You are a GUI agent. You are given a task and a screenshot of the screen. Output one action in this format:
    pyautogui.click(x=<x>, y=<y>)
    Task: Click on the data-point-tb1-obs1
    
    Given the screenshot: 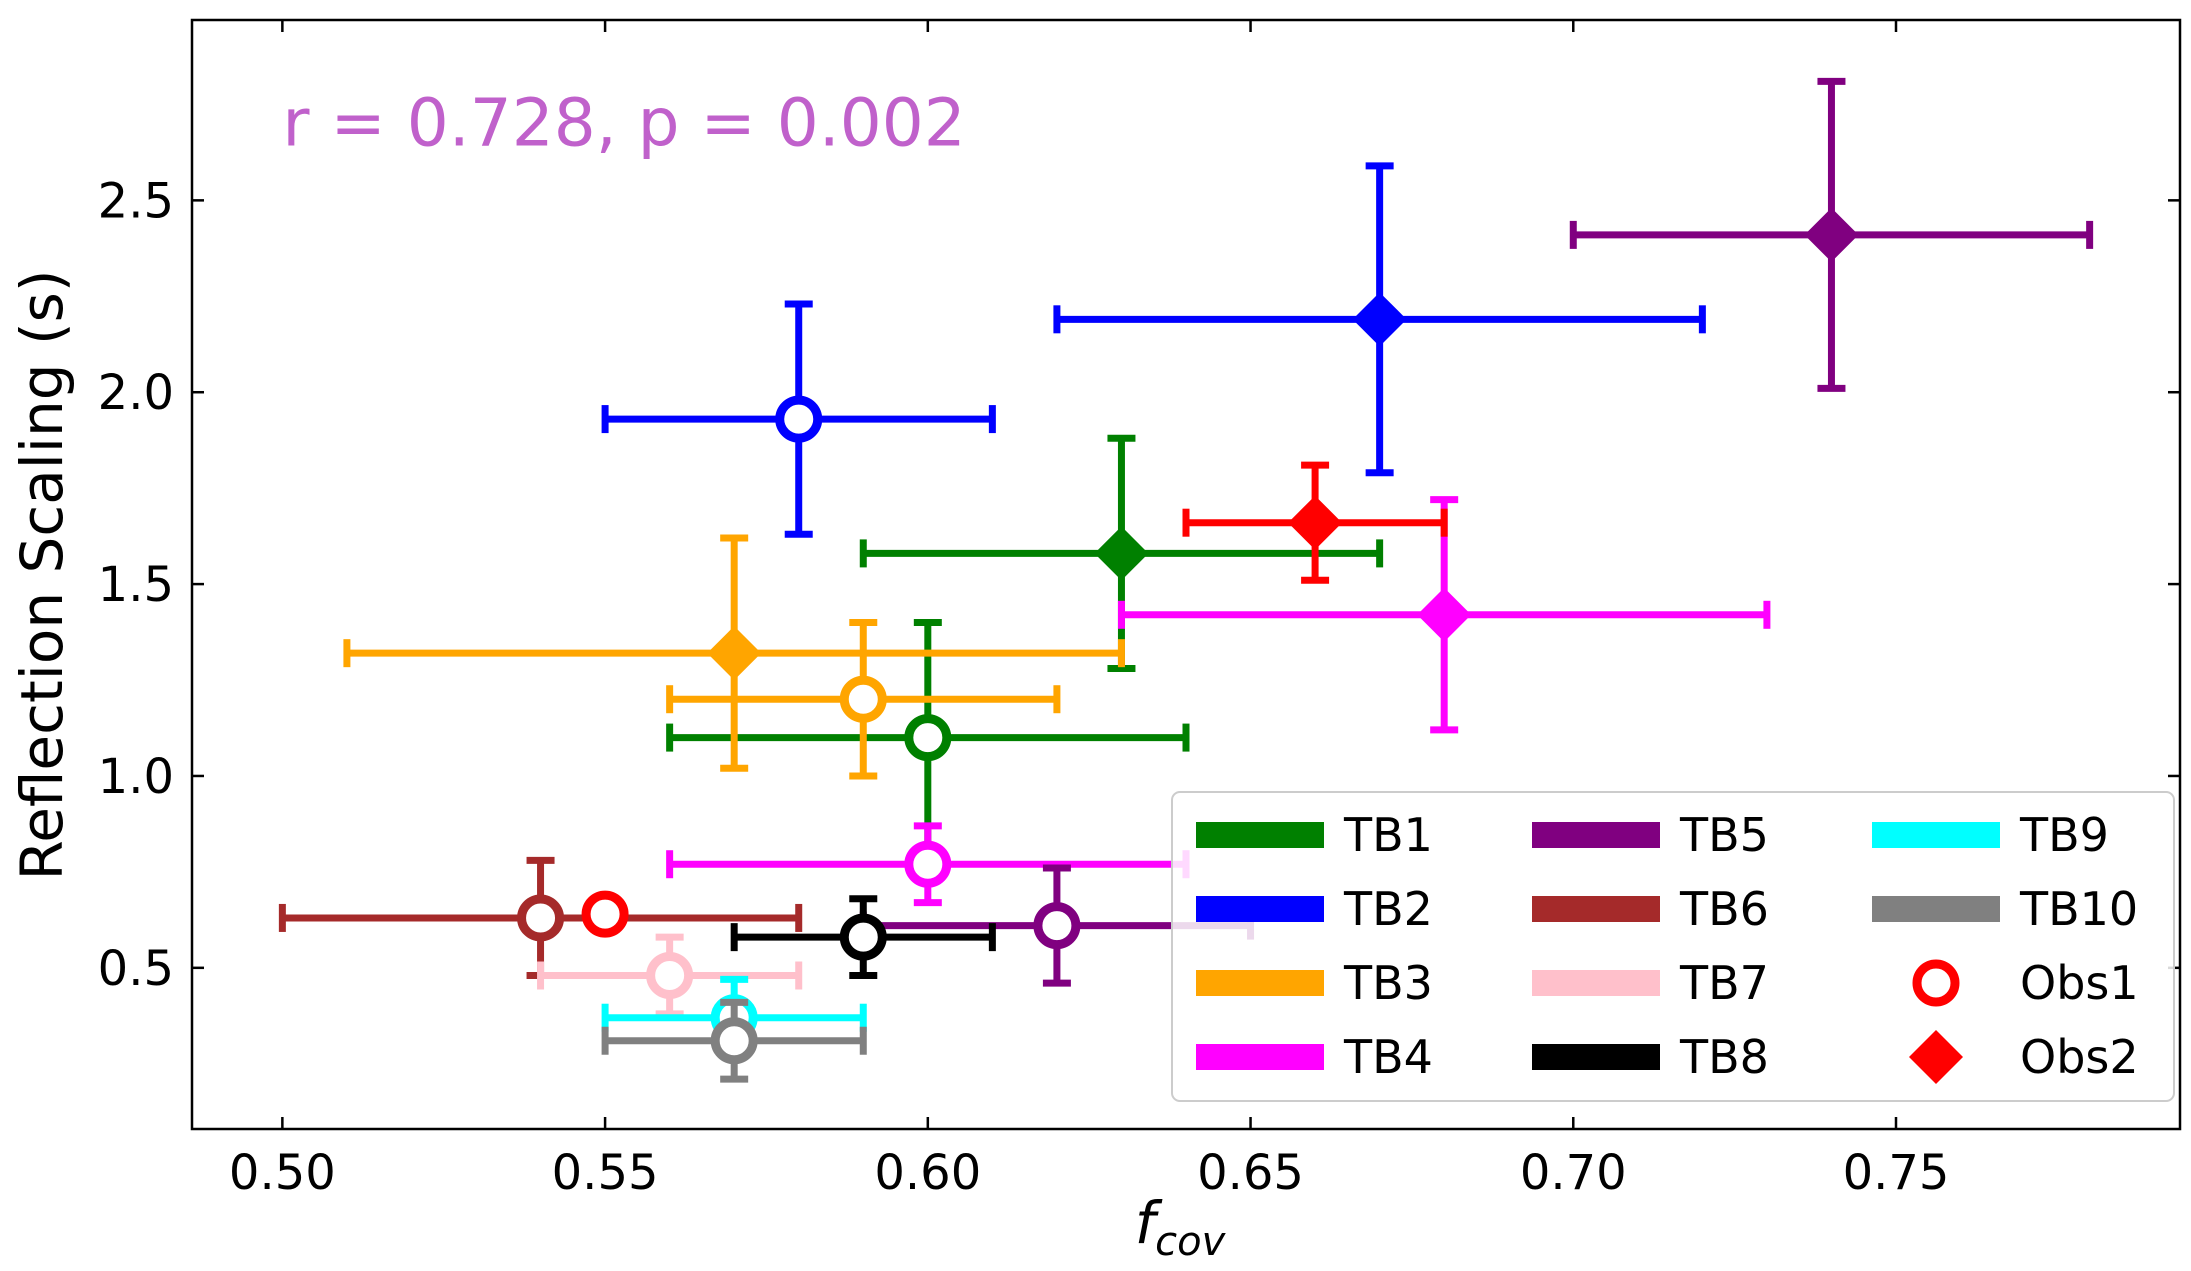 What is the action you would take?
    pyautogui.click(x=928, y=737)
    